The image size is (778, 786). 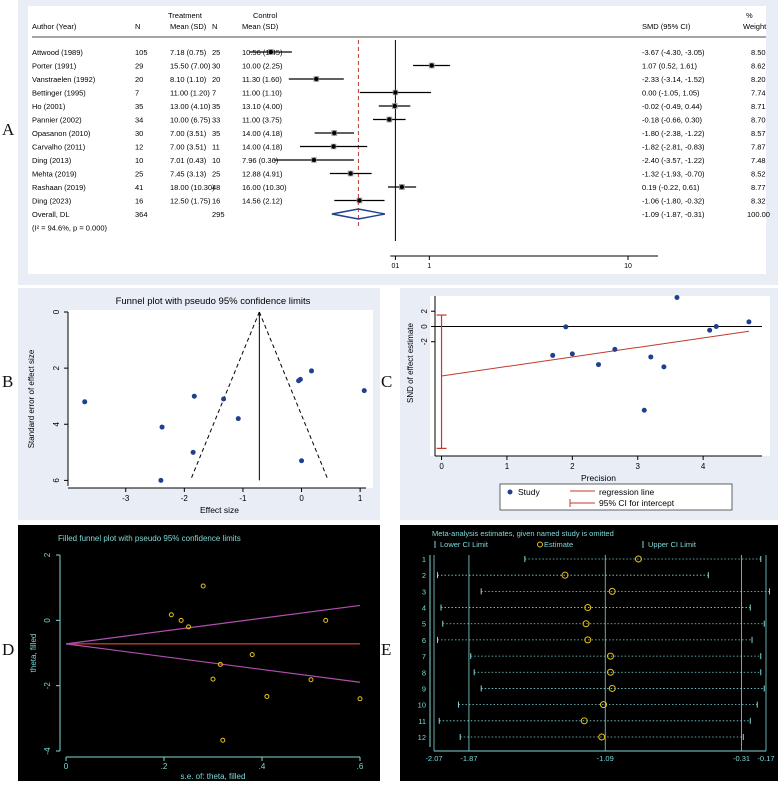 What do you see at coordinates (673, 160) in the screenshot?
I see `study-smd: -2.40 (-3.57, -1.22)` at bounding box center [673, 160].